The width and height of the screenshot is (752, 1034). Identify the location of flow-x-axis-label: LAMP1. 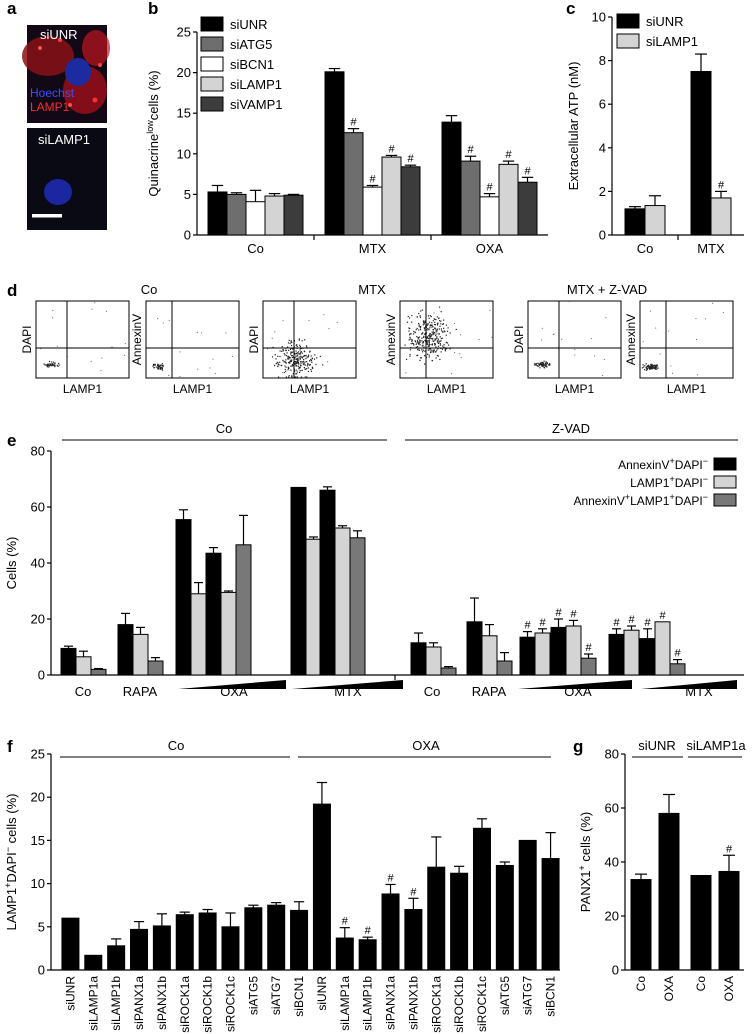
(310, 389).